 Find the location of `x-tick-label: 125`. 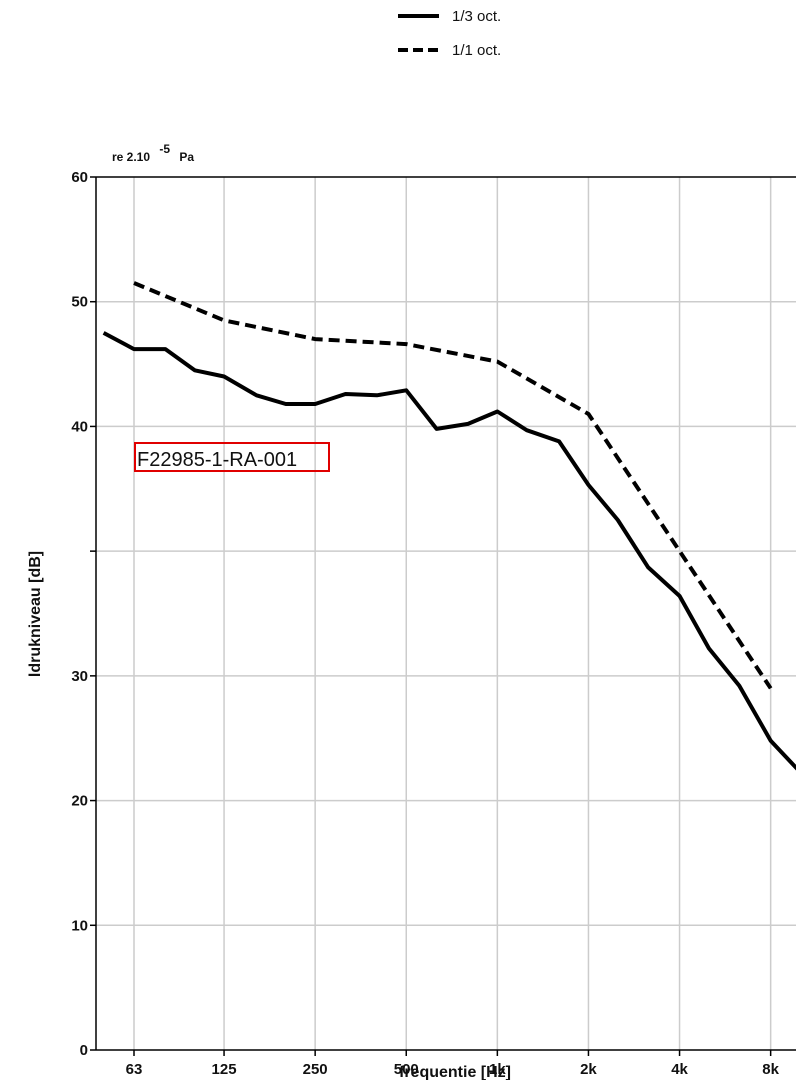

x-tick-label: 125 is located at coordinates (224, 1069).